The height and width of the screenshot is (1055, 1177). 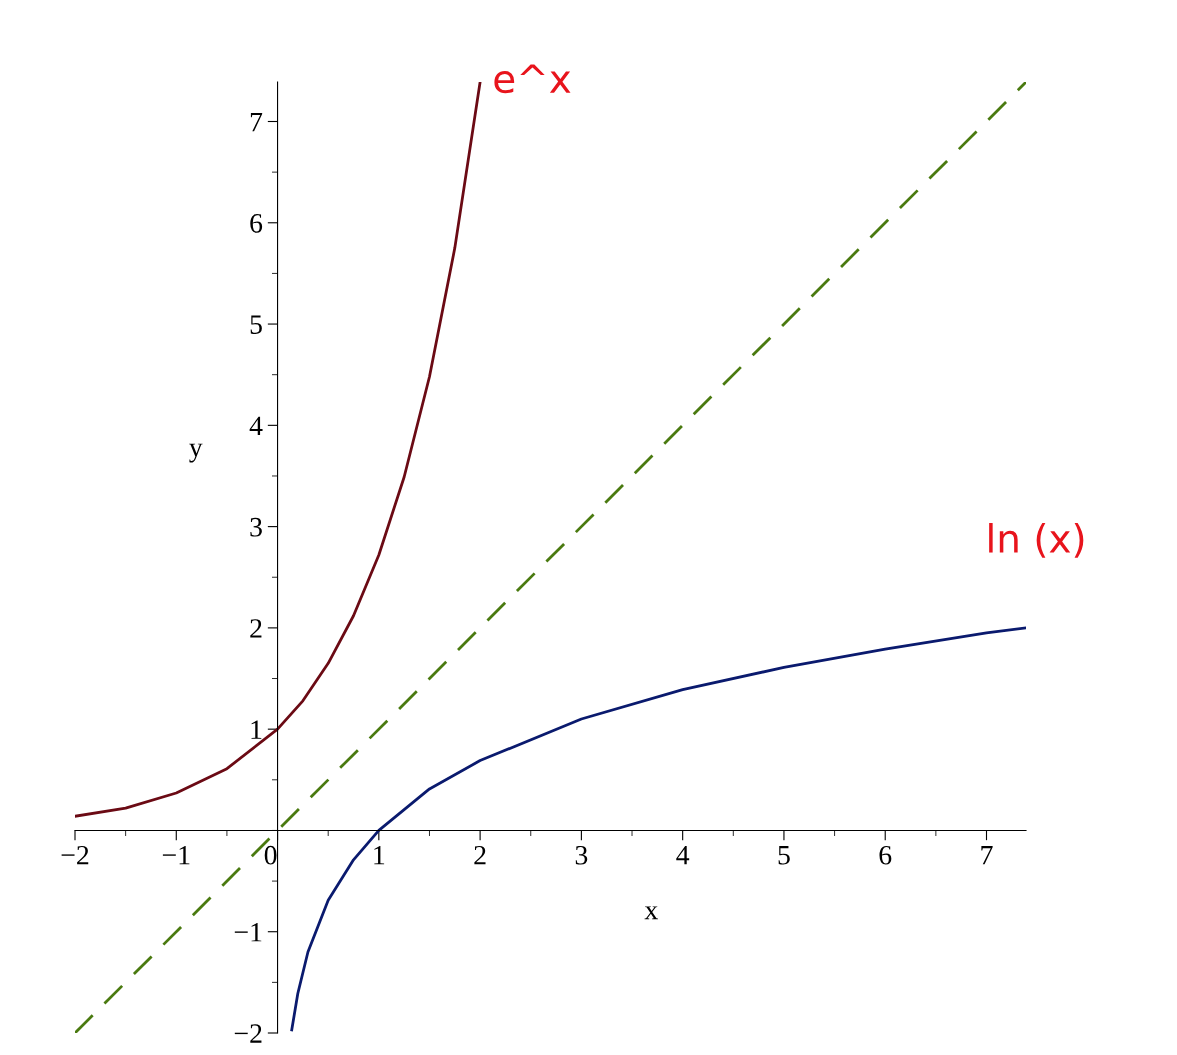 I want to click on x-tick-label: −1, so click(x=176, y=855).